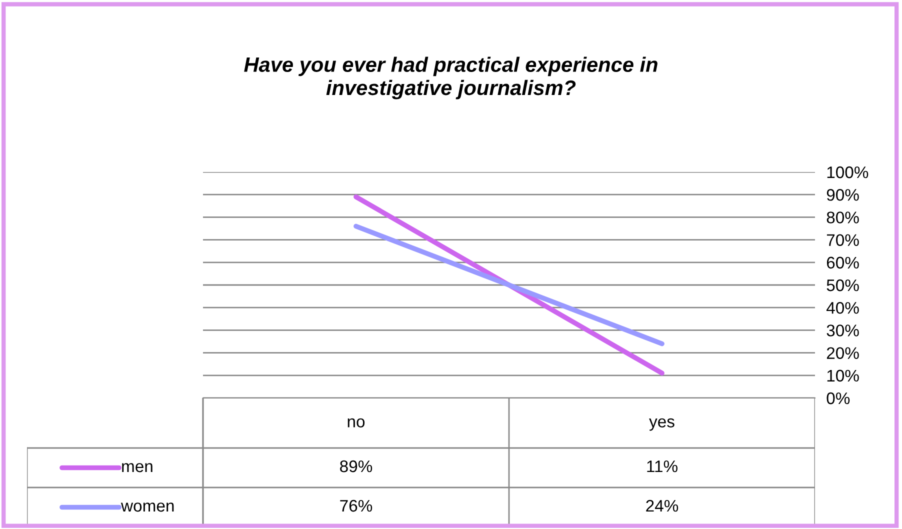  Describe the element at coordinates (662, 466) in the screenshot. I see `data-label: 11%` at that location.